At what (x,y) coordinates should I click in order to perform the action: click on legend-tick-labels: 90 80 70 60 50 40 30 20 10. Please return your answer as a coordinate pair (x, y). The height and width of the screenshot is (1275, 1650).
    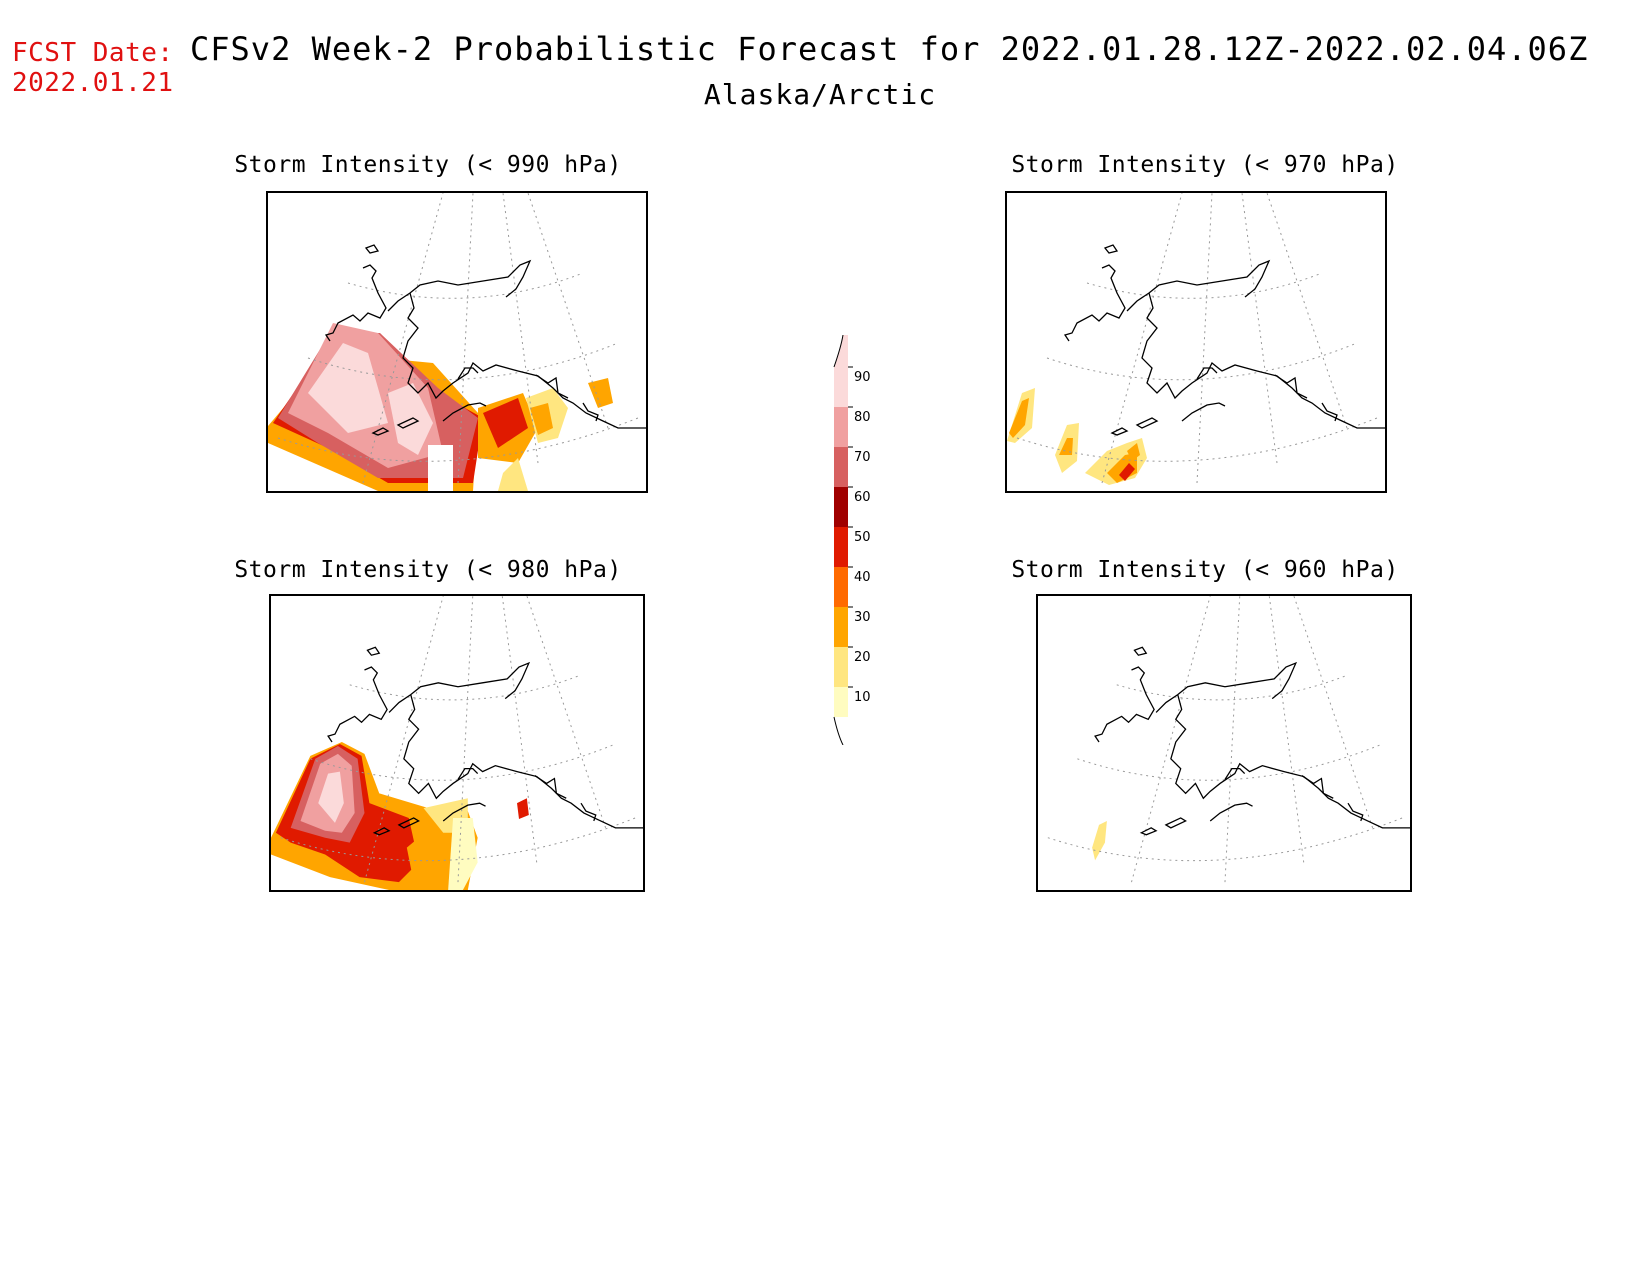
    Looking at the image, I should click on (862, 537).